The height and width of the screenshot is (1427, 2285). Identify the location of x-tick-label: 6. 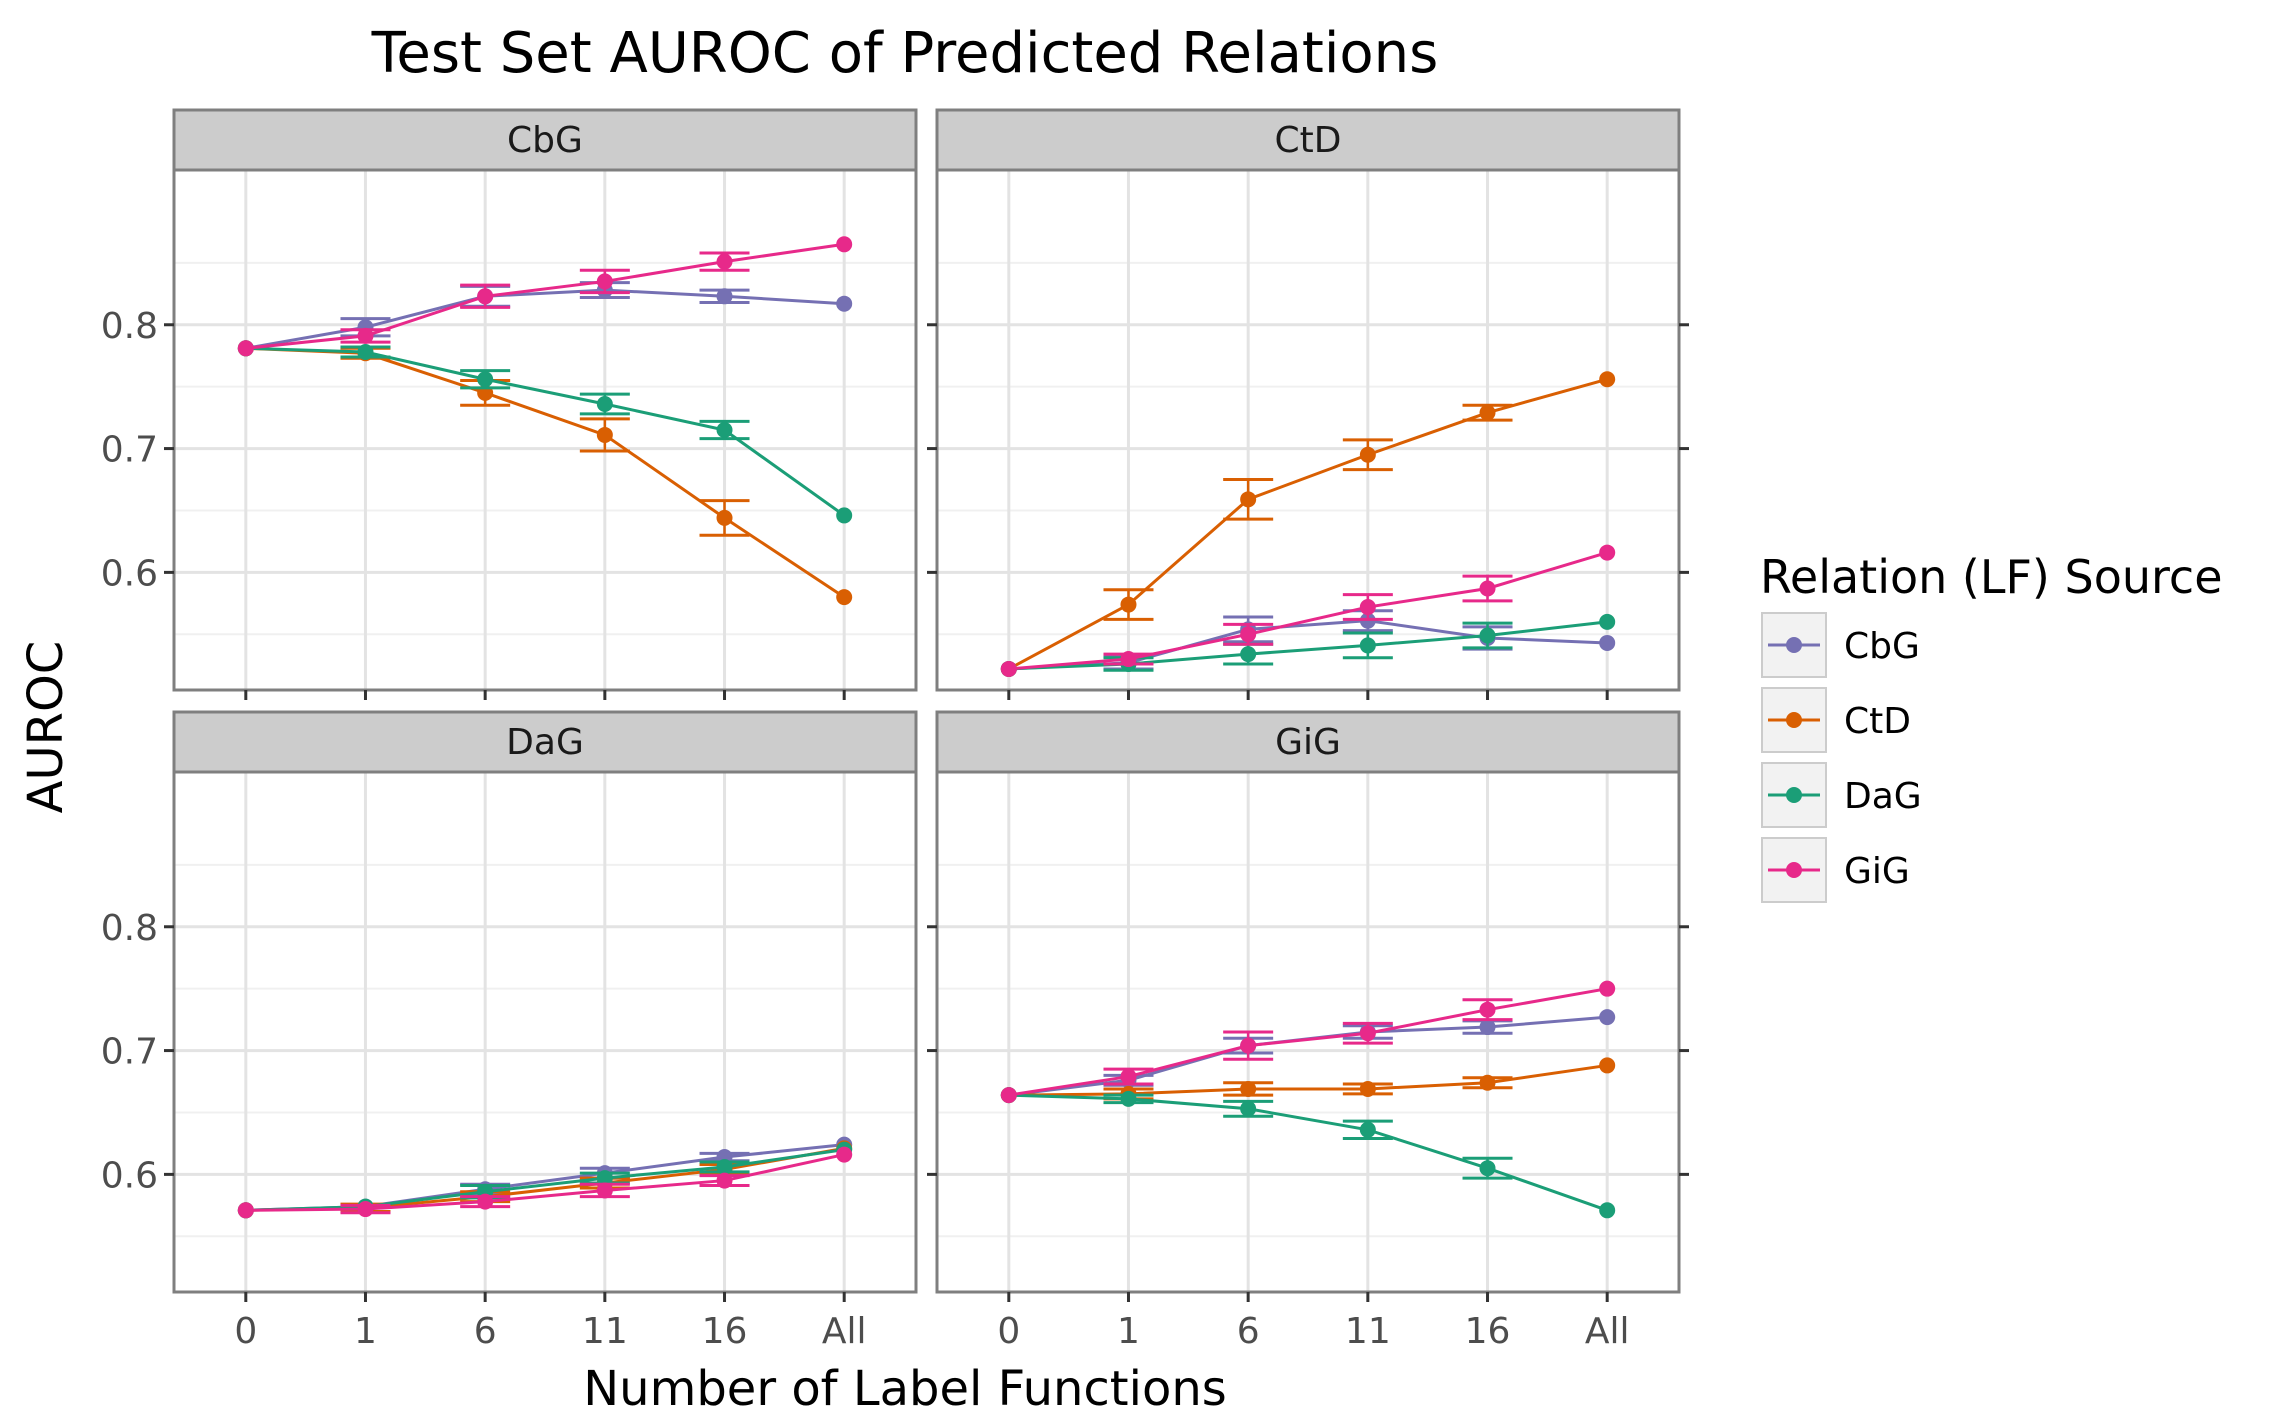
(1248, 1331).